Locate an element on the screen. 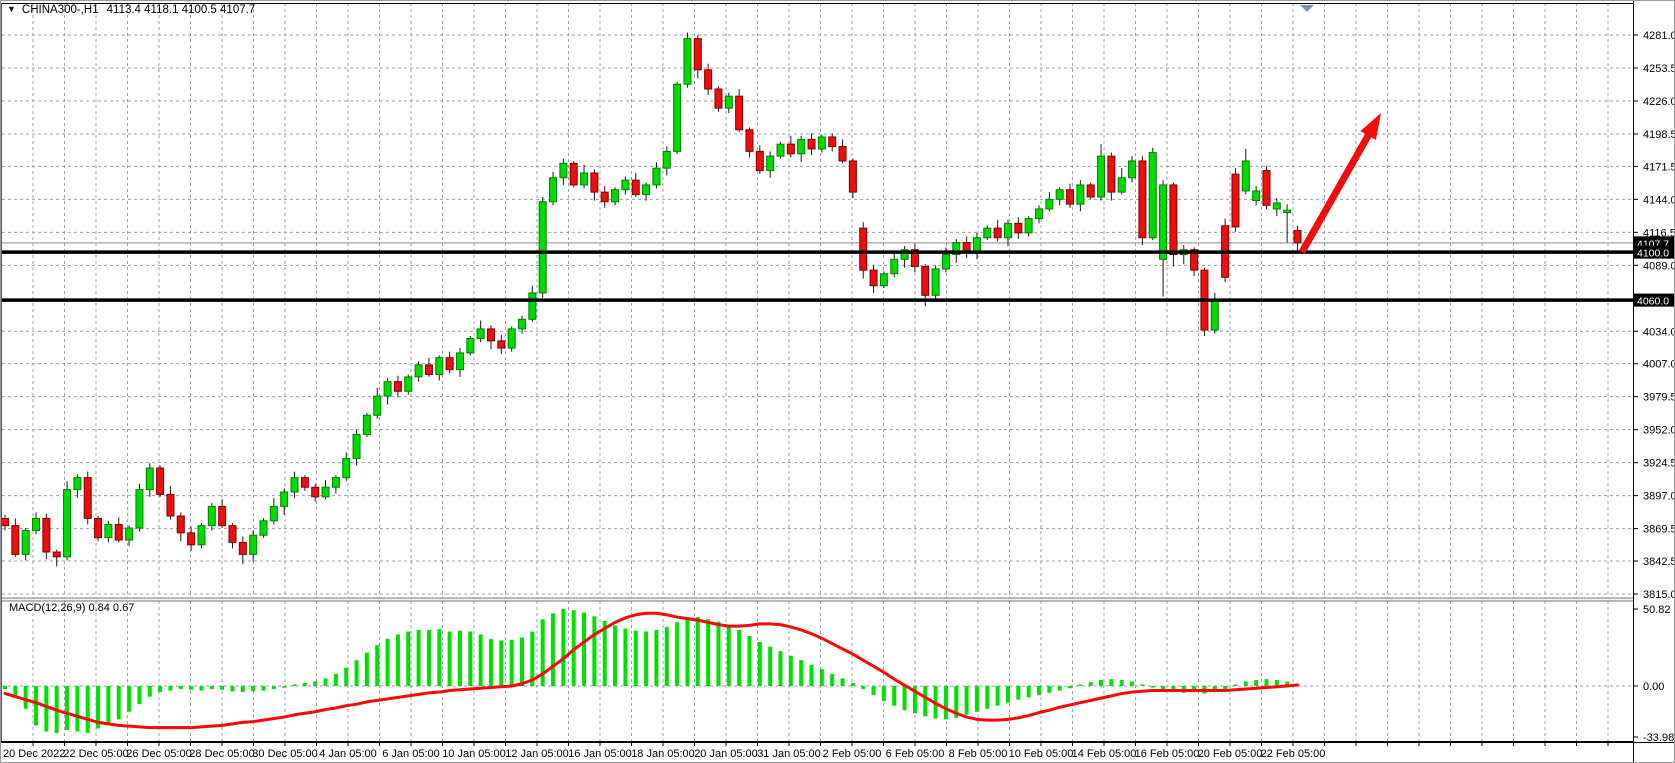 This screenshot has height=763, width=1675. time-axis-label: 6 Jan 05:00 is located at coordinates (411, 754).